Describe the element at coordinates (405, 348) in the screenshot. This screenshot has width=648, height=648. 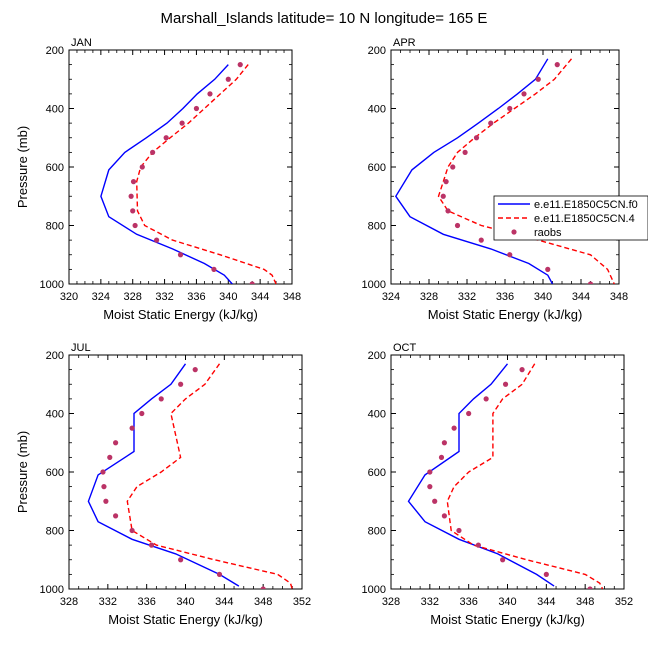
I see `panel-title: OCT` at that location.